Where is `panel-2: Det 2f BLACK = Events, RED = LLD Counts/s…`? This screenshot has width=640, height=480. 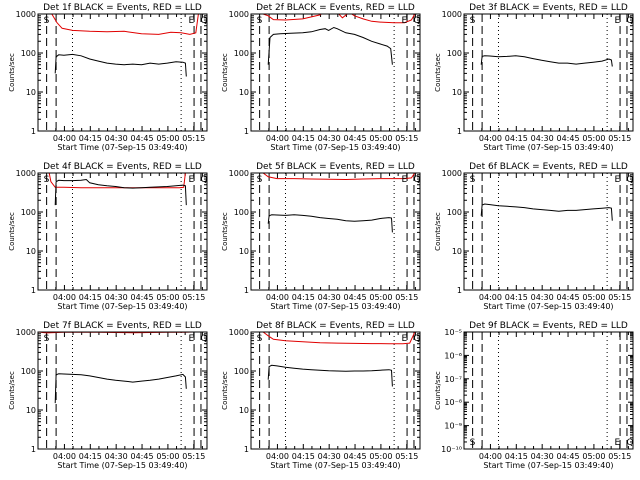 panel-2: Det 2f BLACK = Events, RED = LLD Counts/s… is located at coordinates (321, 77).